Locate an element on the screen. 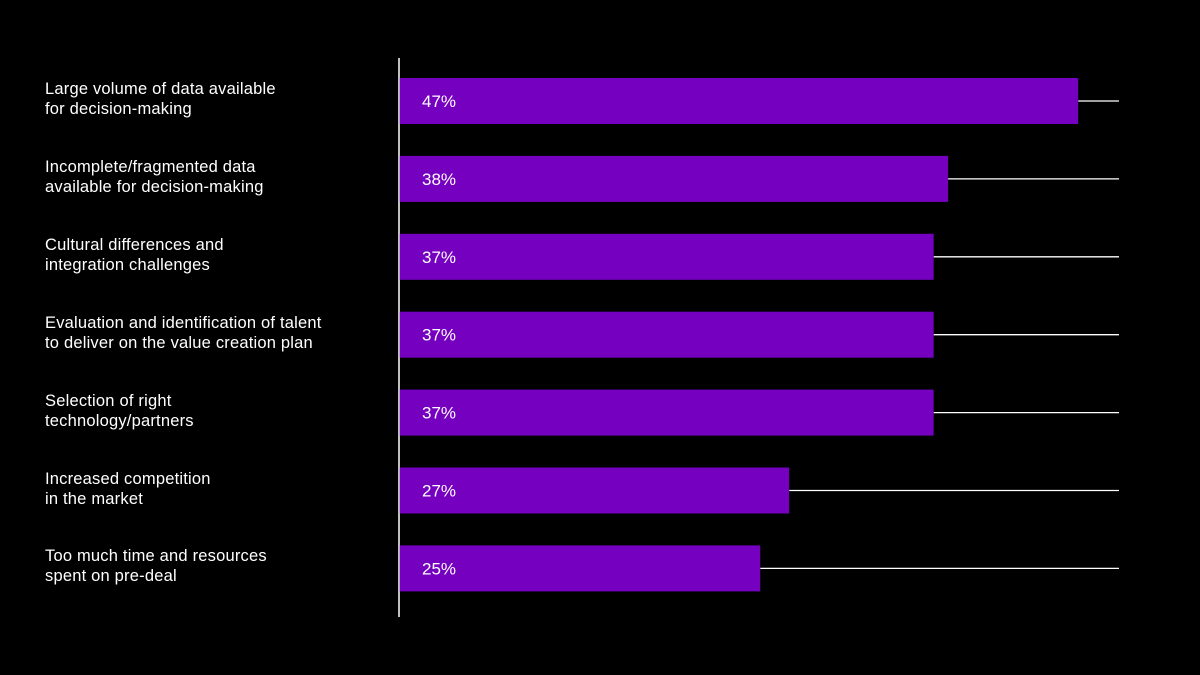 The image size is (1200, 675). category-label-line: integration challenges is located at coordinates (127, 264).